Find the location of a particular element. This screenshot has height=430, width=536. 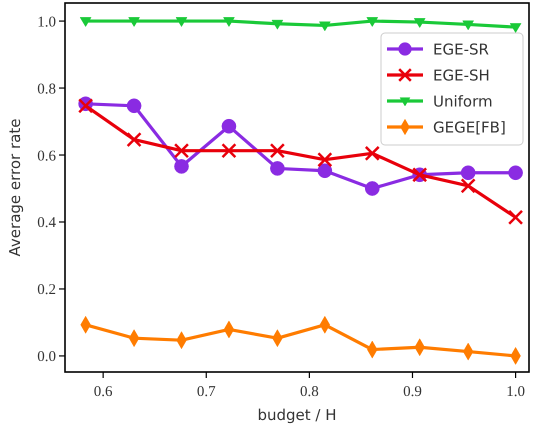

x-tick-label: 0.8 is located at coordinates (309, 392).